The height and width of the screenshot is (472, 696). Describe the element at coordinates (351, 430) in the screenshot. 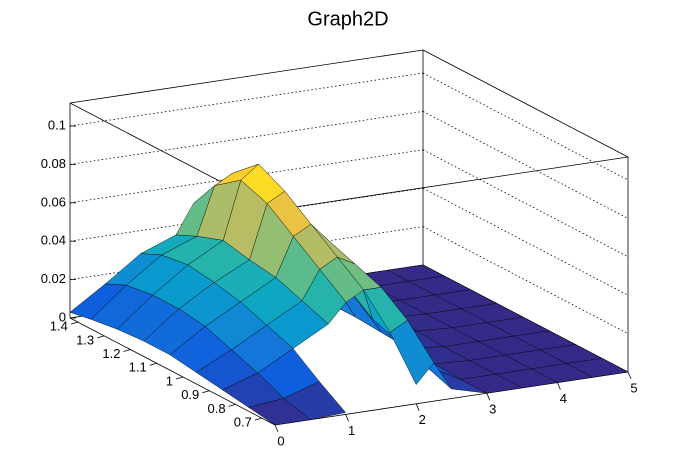

I see `x-tick-label: 1` at that location.